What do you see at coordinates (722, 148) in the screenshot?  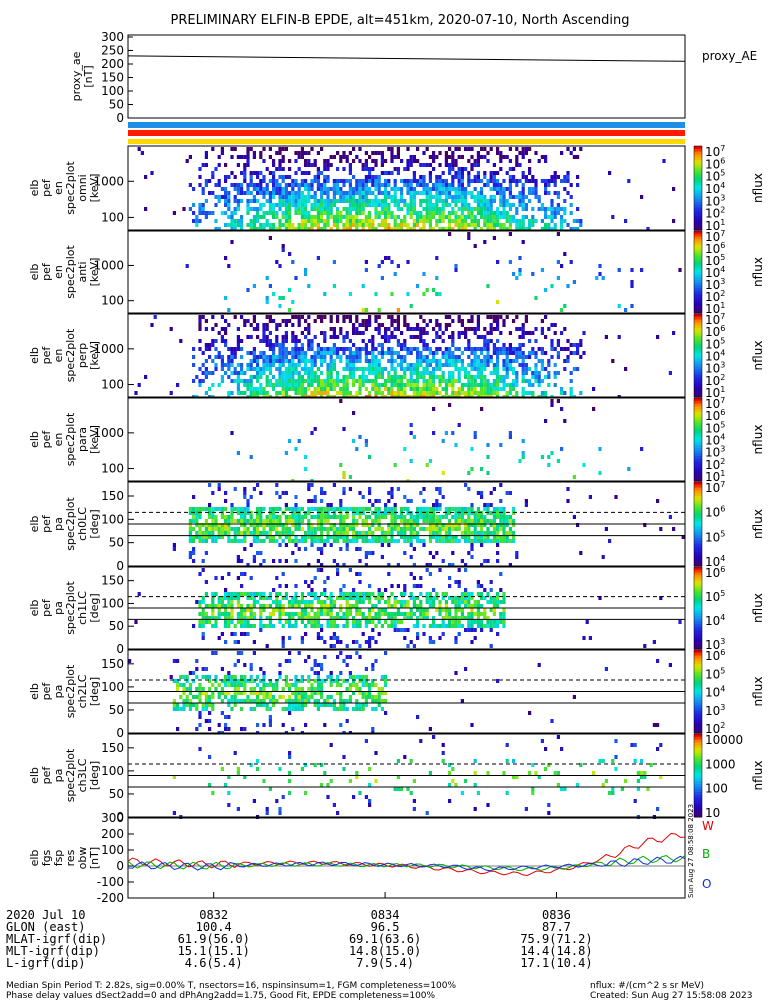 I see `tick-exp: 7` at bounding box center [722, 148].